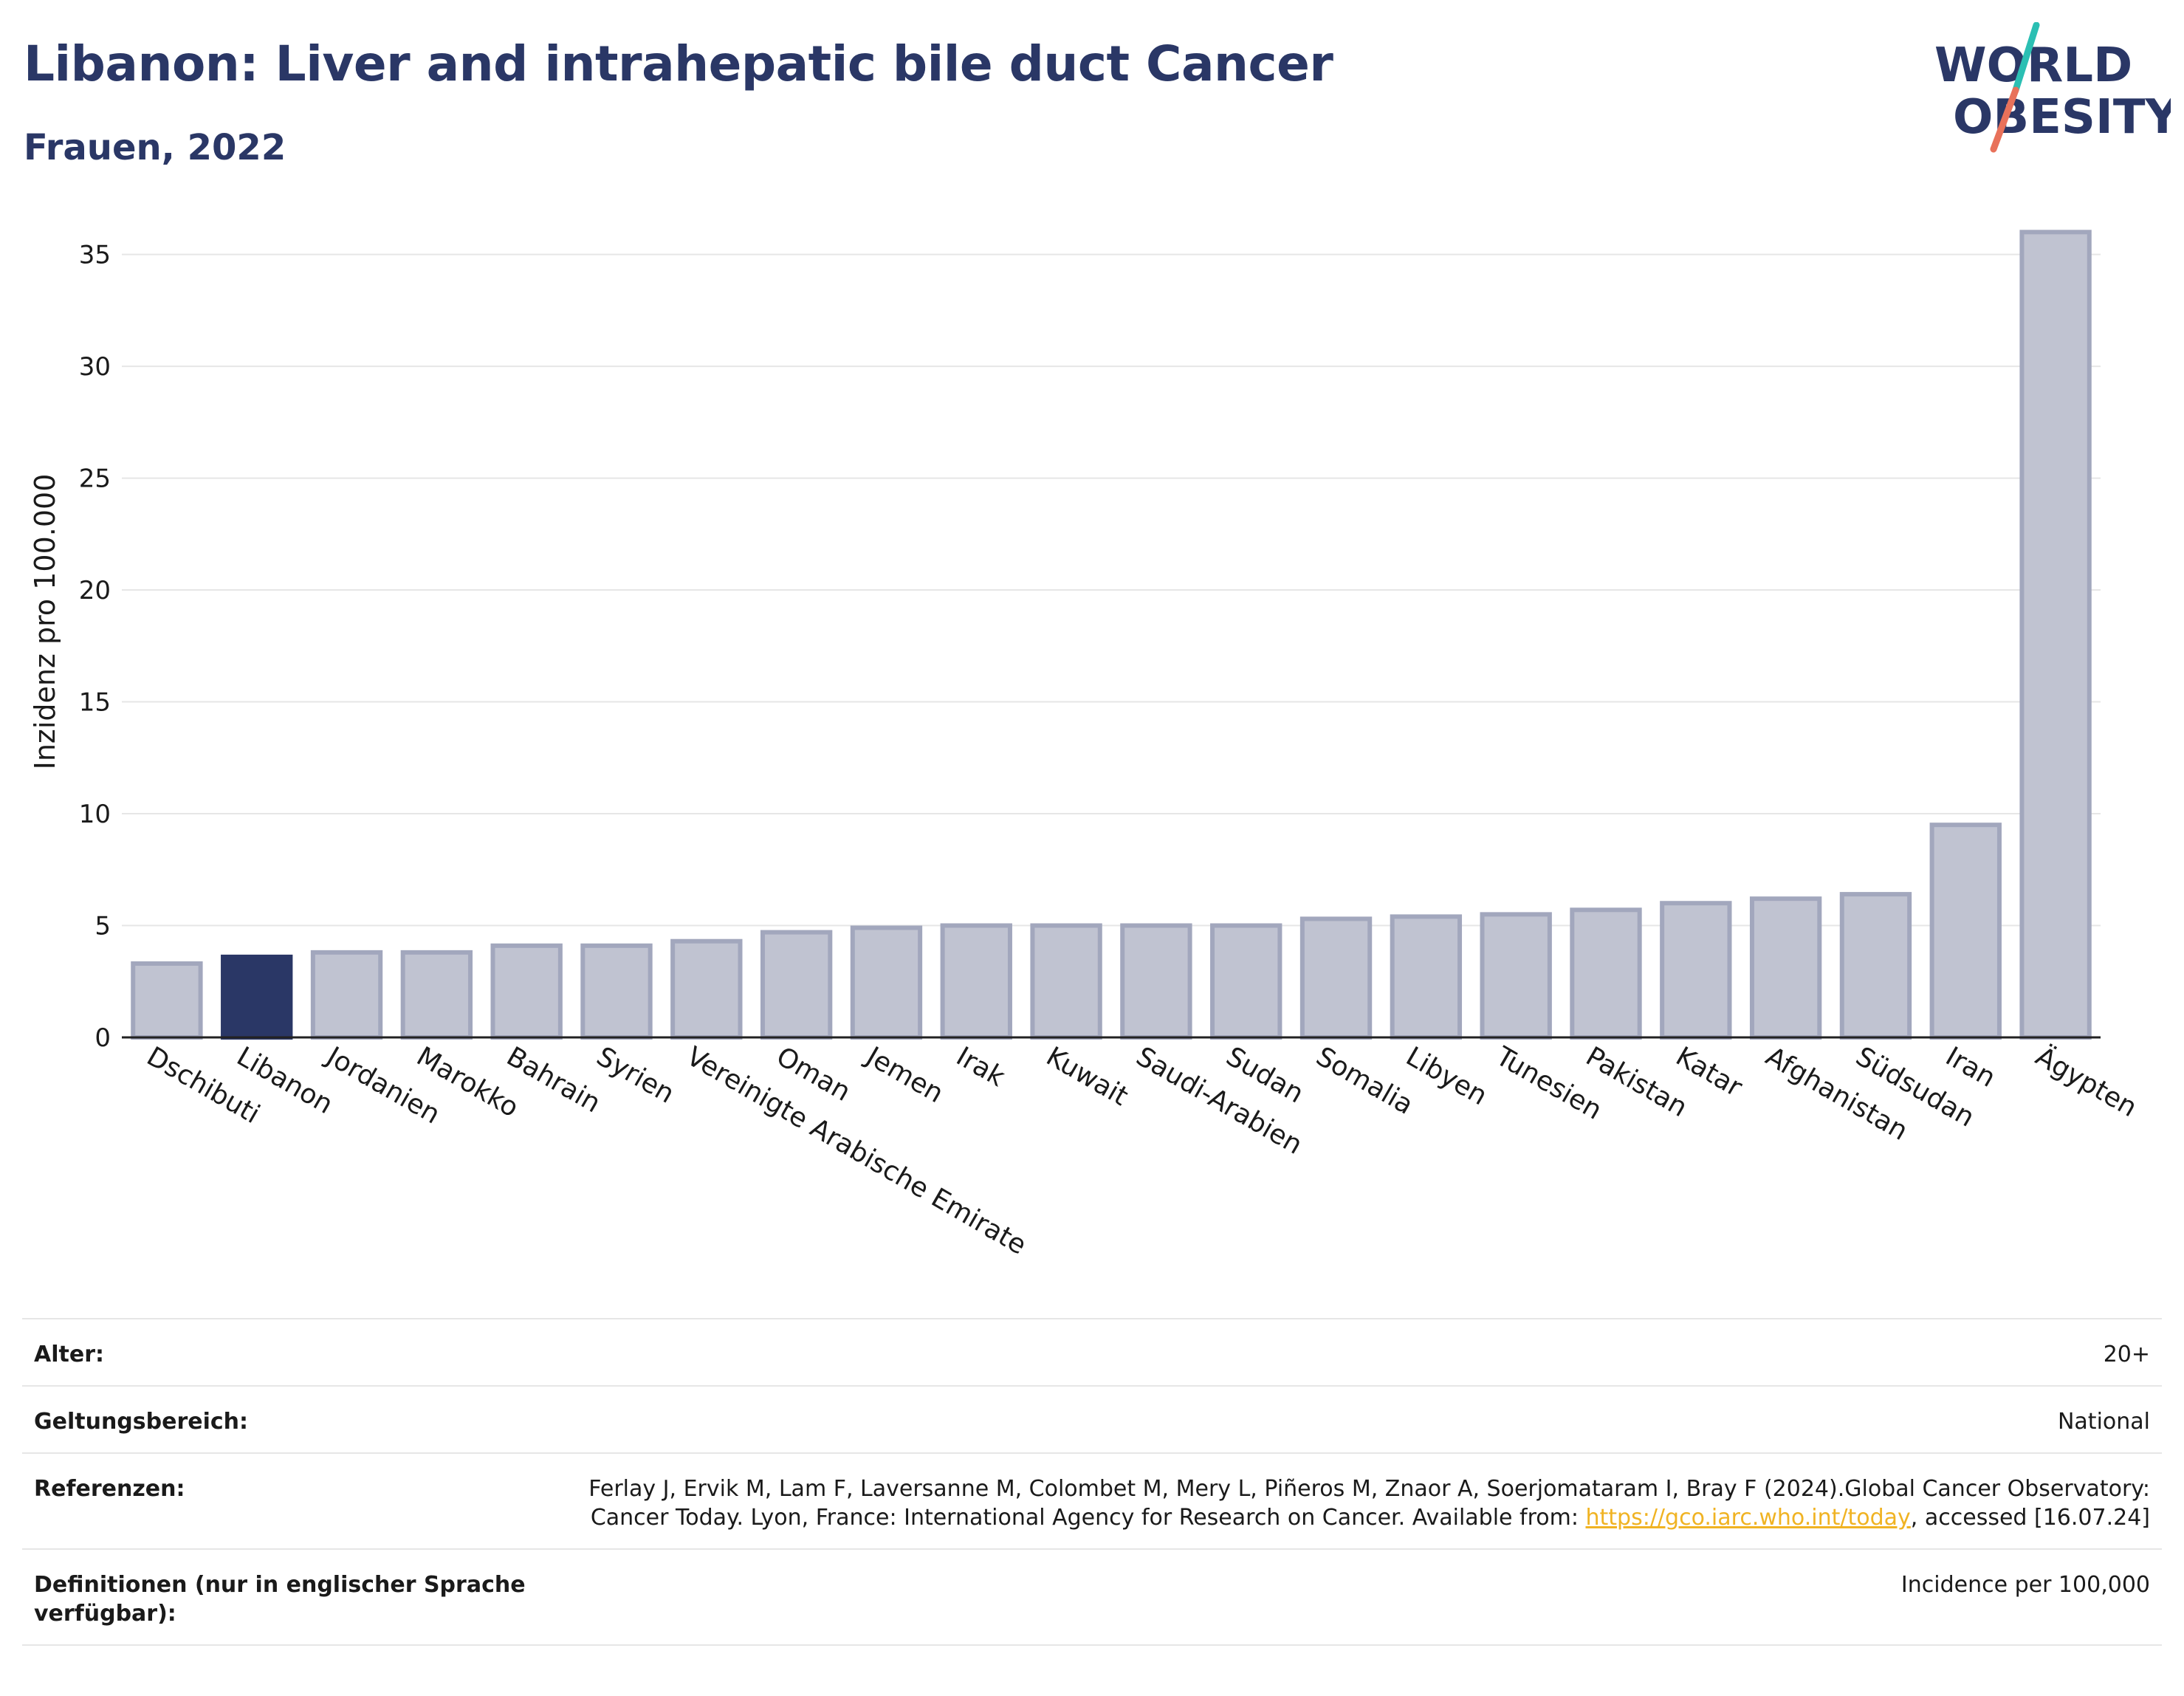 This screenshot has height=1696, width=2184. I want to click on bar-libanon, so click(257, 997).